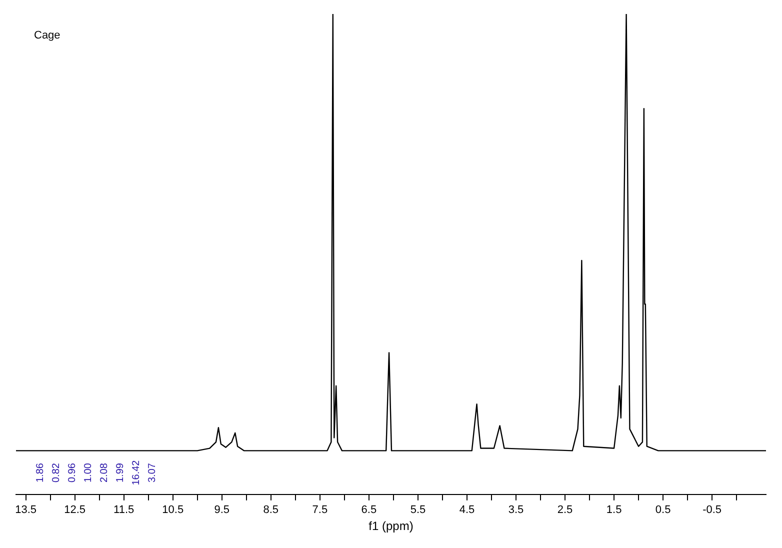  I want to click on x-tick-label: 7.5, so click(320, 510).